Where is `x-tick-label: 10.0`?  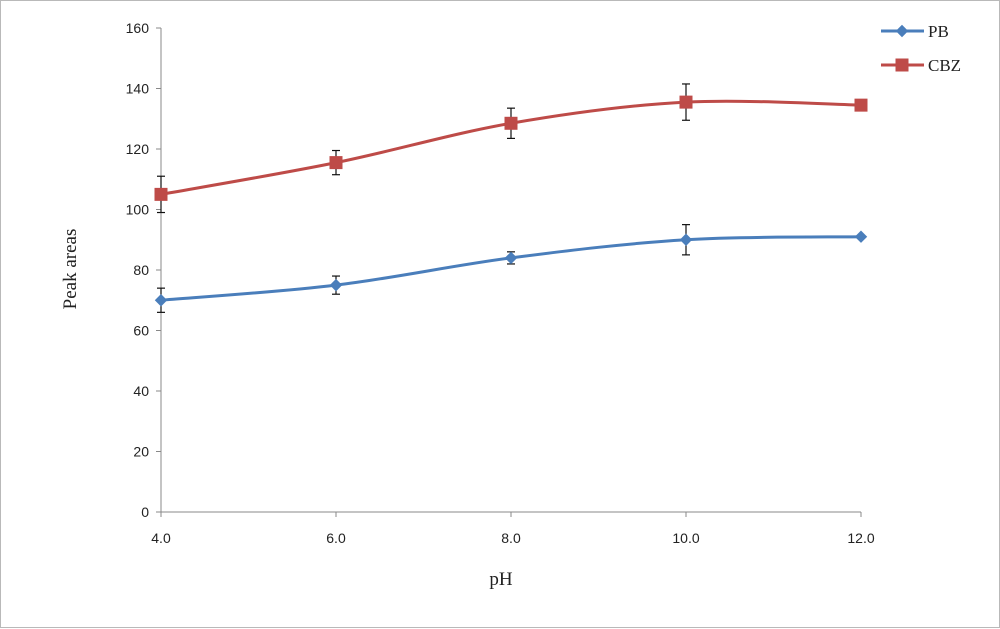
x-tick-label: 10.0 is located at coordinates (685, 538).